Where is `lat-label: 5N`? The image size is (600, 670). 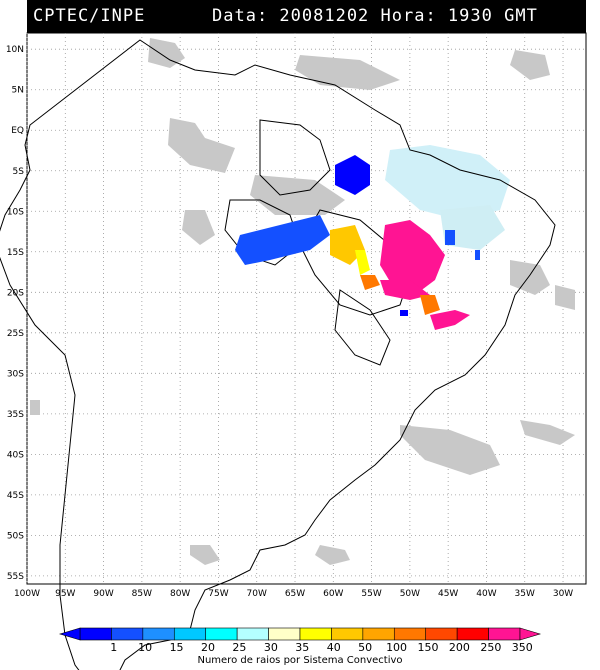
lat-label: 5N is located at coordinates (18, 91).